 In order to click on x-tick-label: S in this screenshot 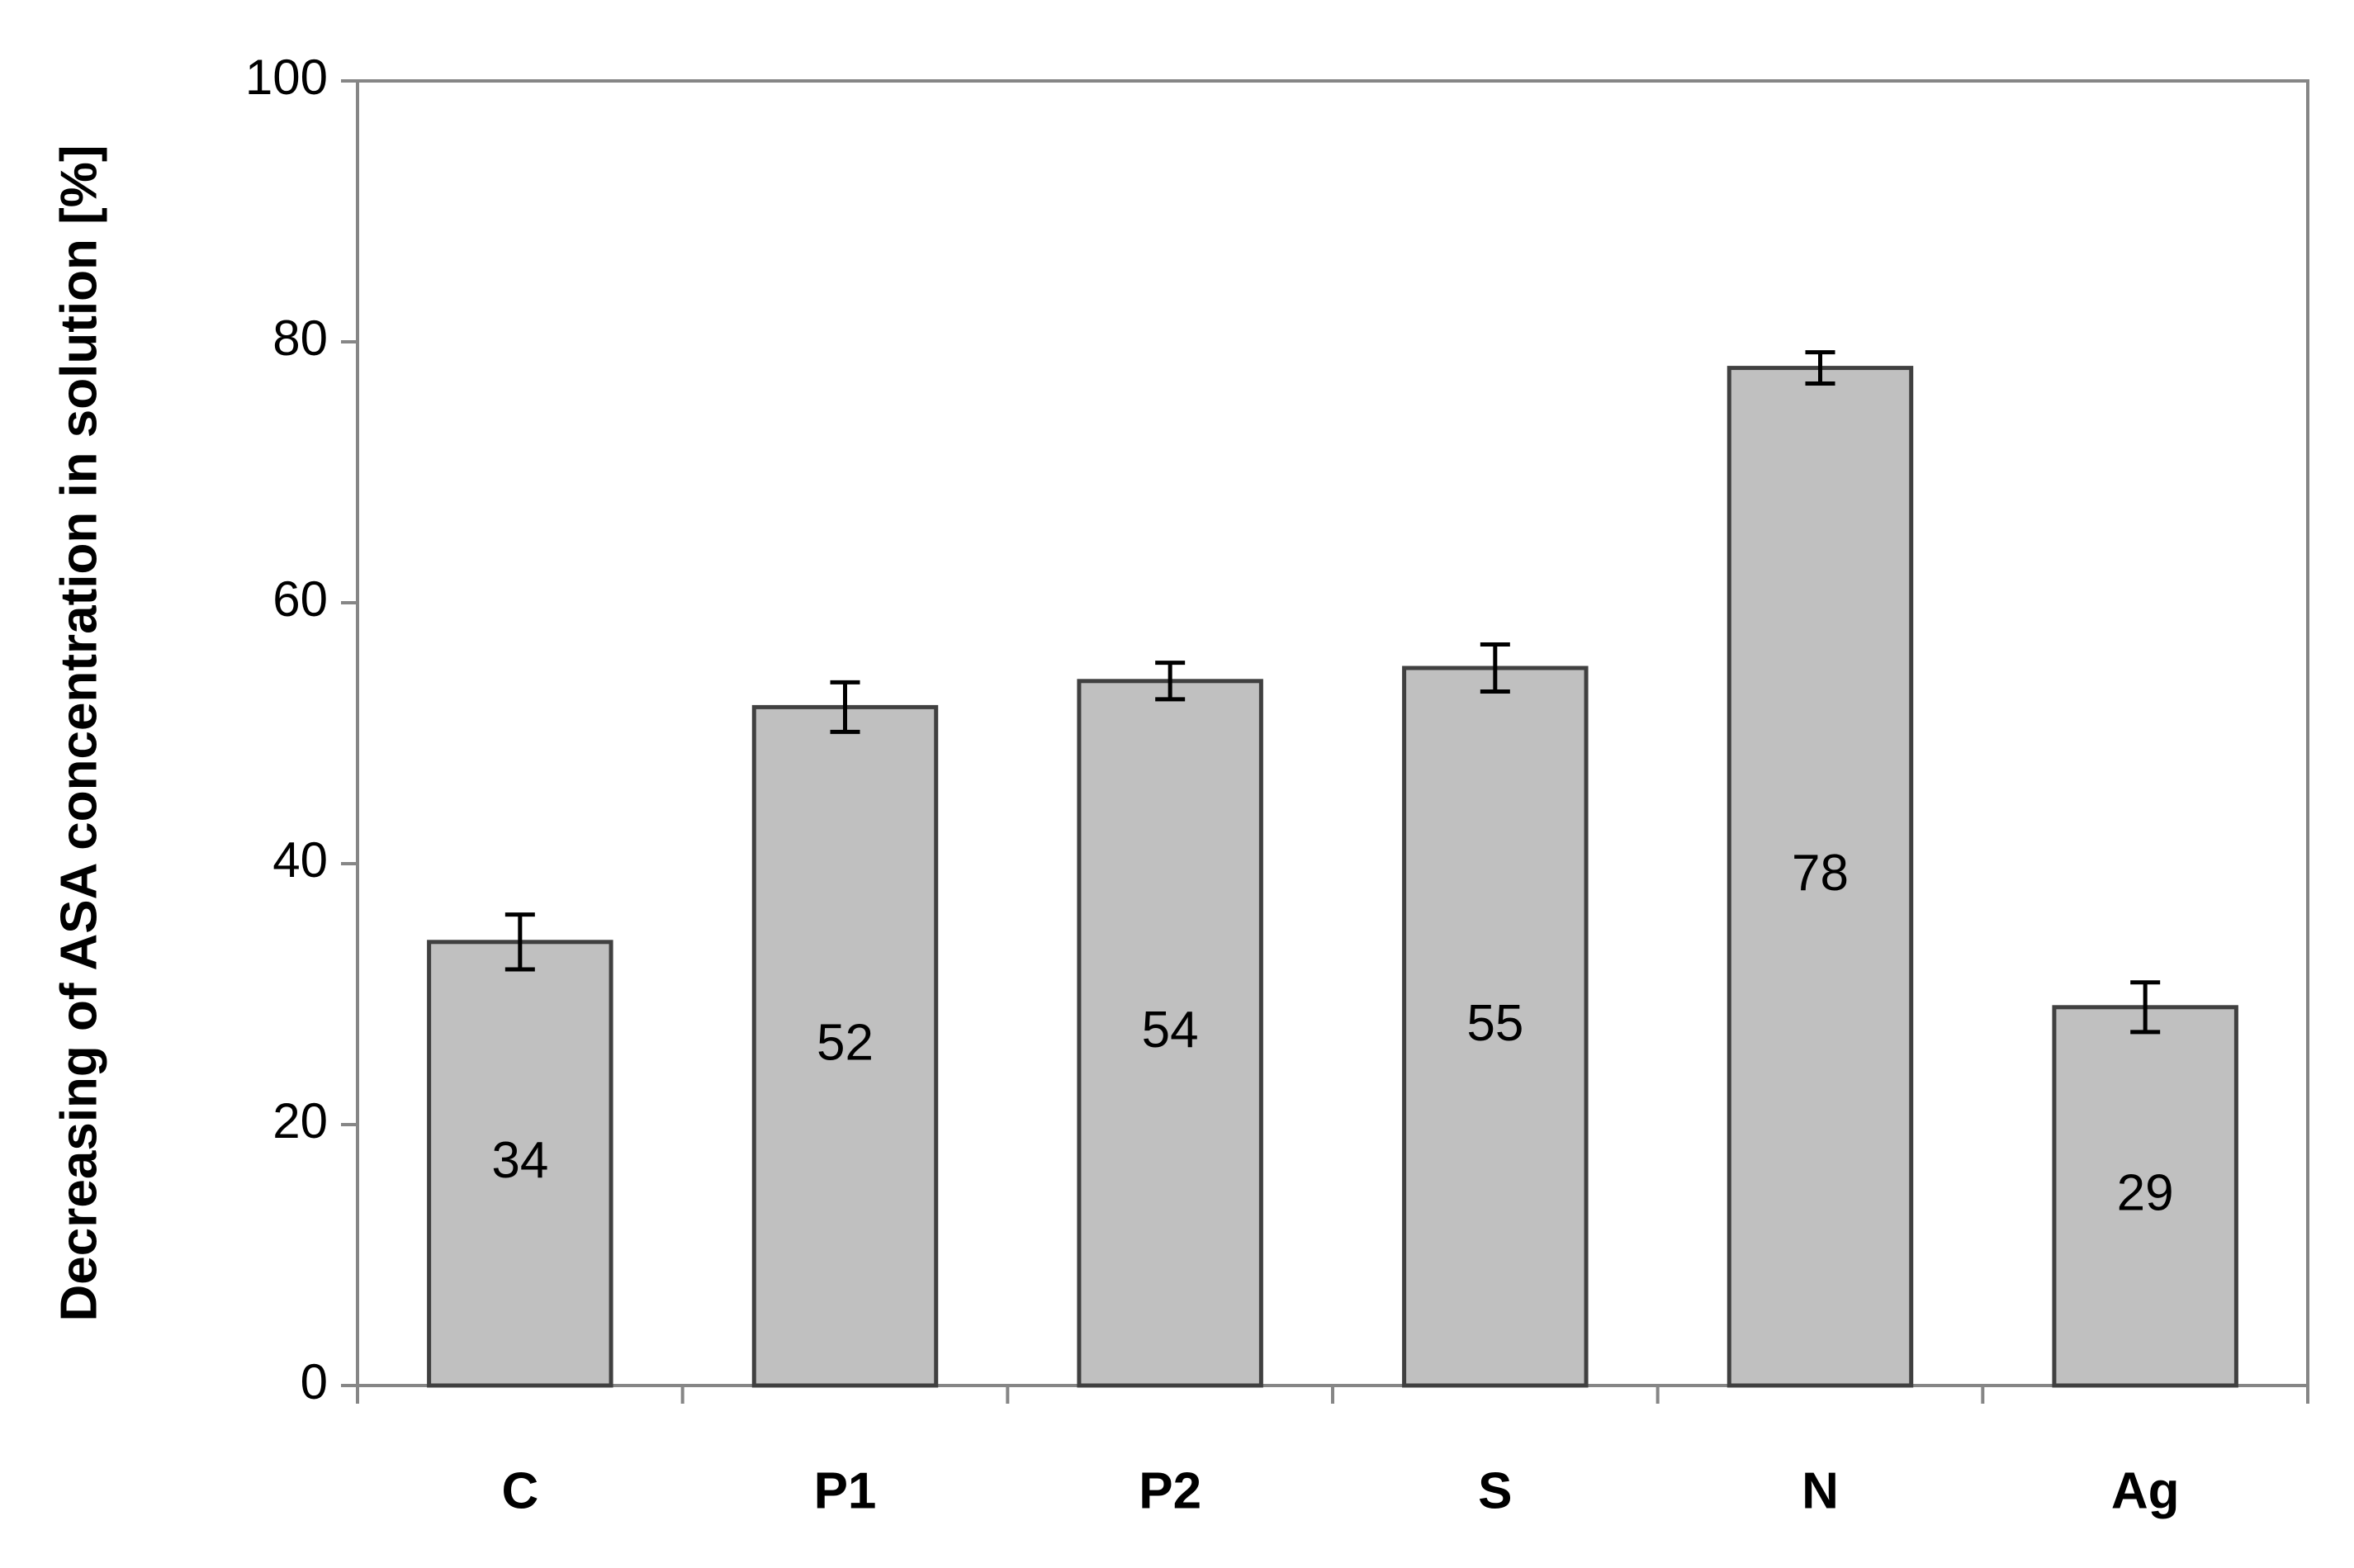, I will do `click(1495, 1490)`.